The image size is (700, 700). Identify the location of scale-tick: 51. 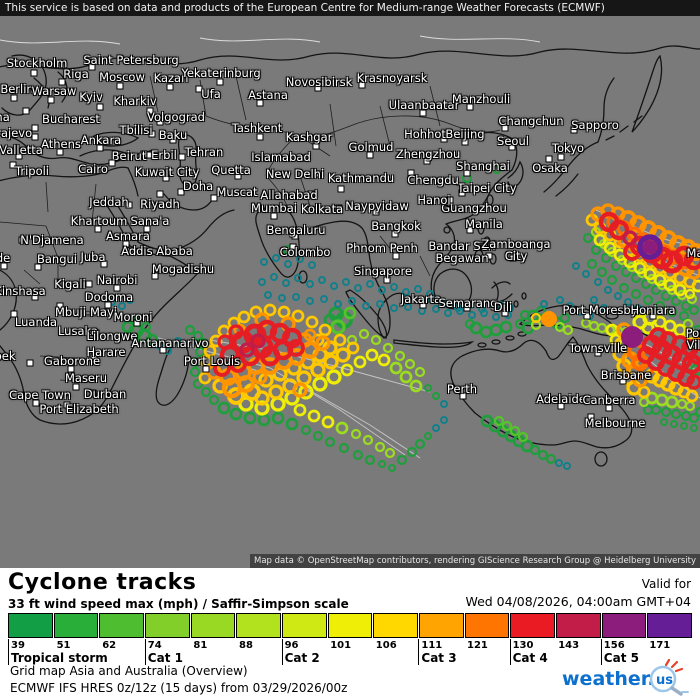
(63, 645).